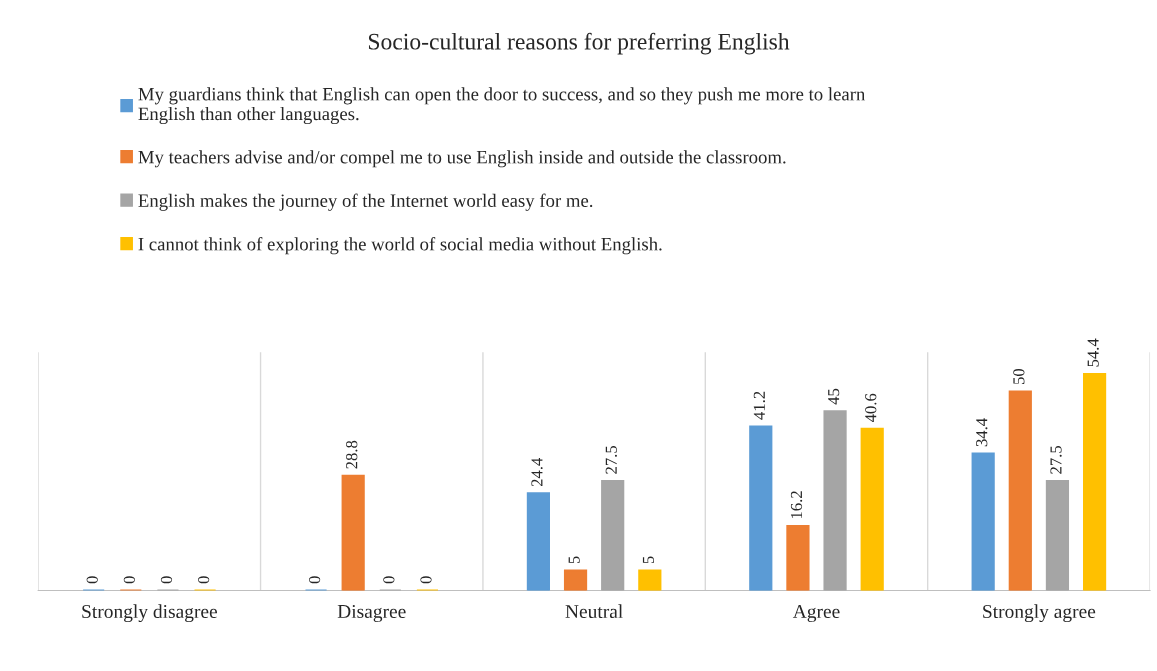 The image size is (1157, 671). Describe the element at coordinates (871, 408) in the screenshot. I see `data-label: 40.6` at that location.